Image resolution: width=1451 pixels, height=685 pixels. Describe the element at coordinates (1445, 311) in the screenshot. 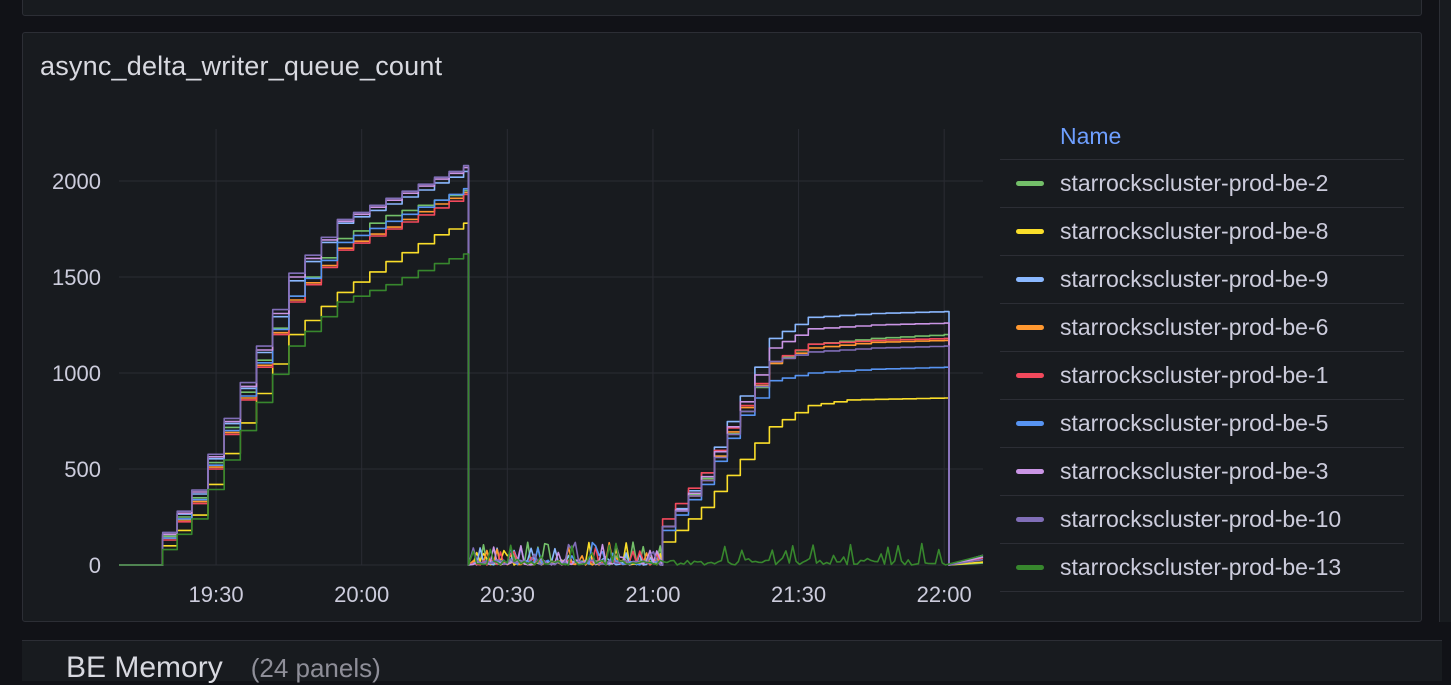

I see `adjacent-panel-edge` at that location.